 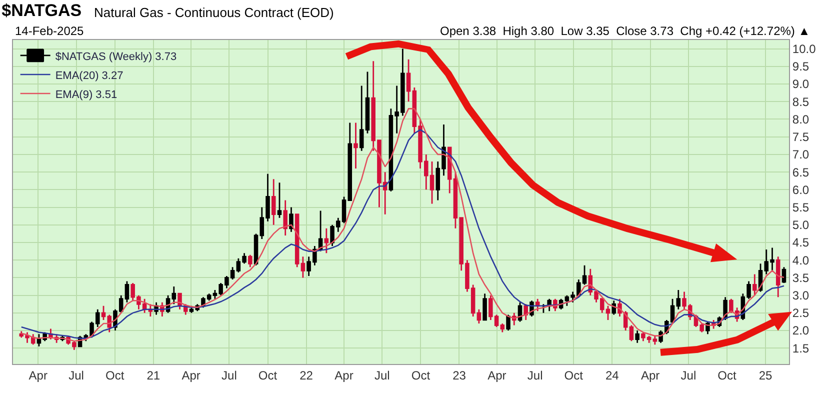 What do you see at coordinates (153, 375) in the screenshot?
I see `x-tick-label: 21` at bounding box center [153, 375].